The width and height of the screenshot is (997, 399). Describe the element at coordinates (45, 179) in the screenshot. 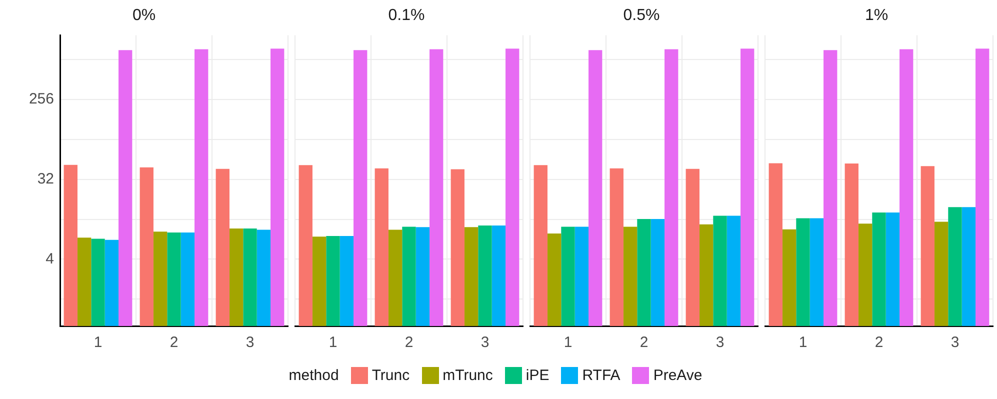

I see `y-tick-label: 32` at that location.